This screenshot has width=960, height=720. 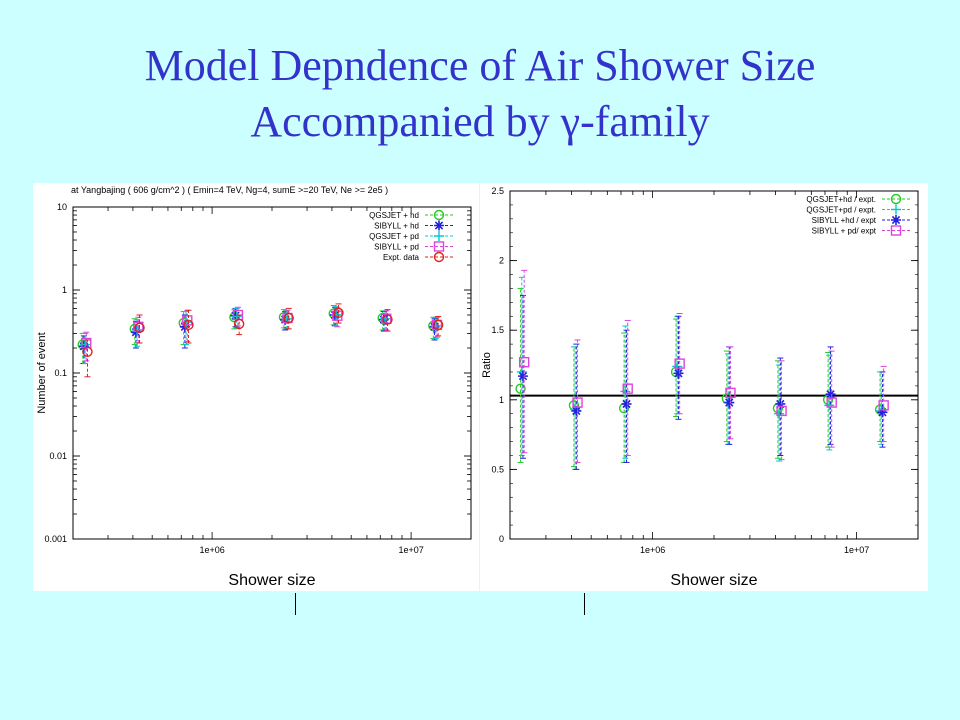 I want to click on legend-label: SIBYLL + hd, so click(x=396, y=226).